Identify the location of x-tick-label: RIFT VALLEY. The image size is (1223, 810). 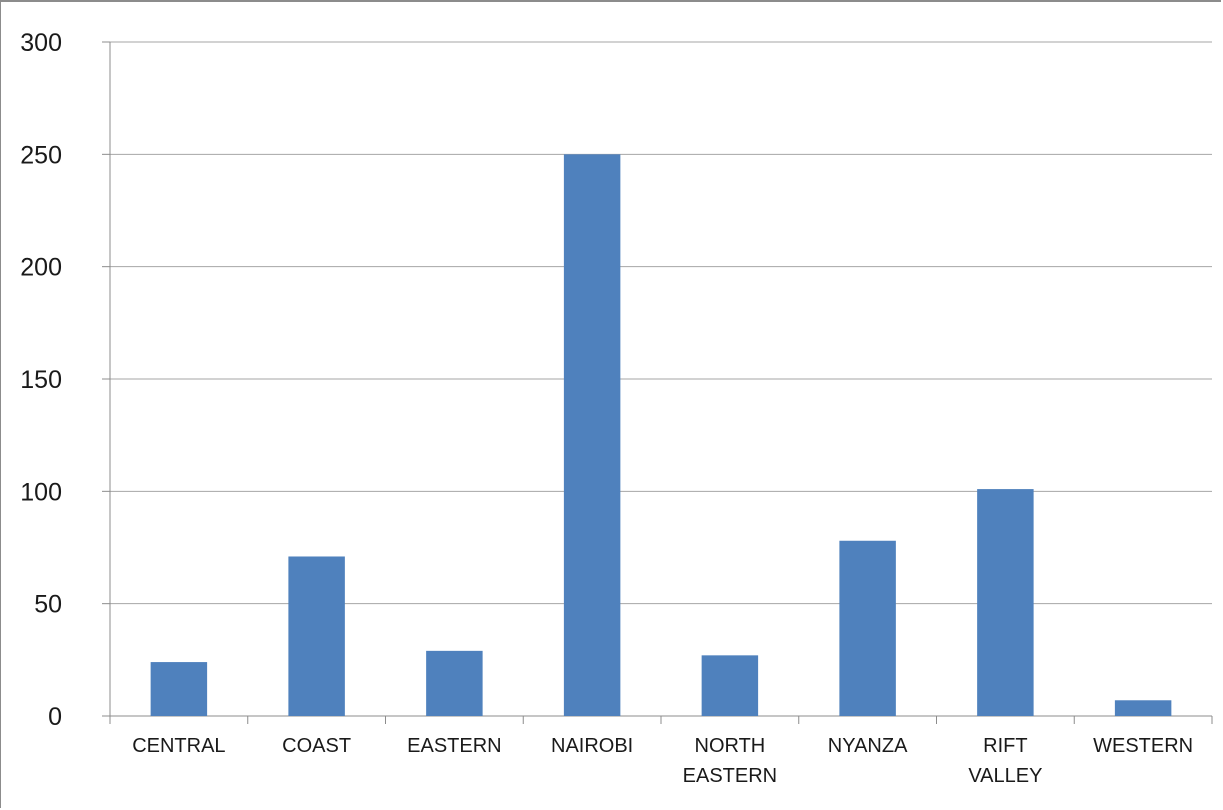
(1005, 761).